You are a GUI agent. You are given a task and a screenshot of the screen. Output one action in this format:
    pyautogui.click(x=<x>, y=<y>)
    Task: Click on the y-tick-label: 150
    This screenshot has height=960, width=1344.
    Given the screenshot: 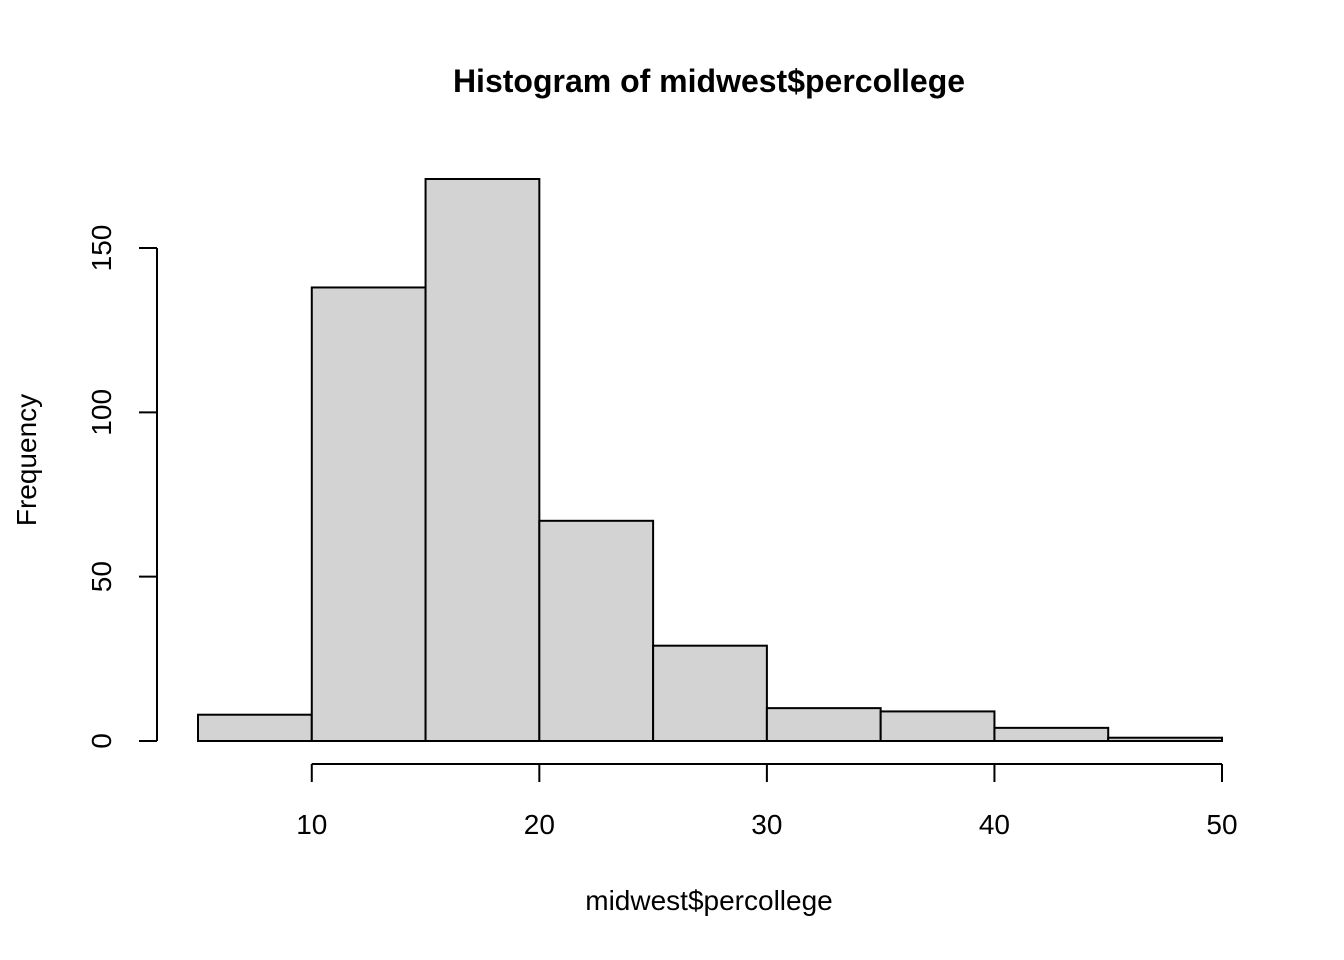 What is the action you would take?
    pyautogui.click(x=101, y=248)
    